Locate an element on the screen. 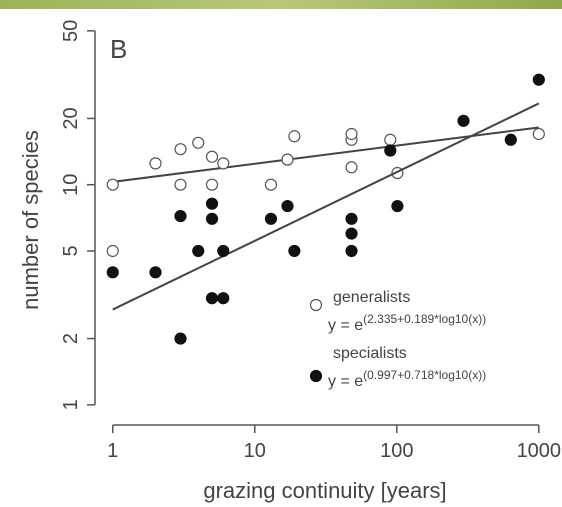 This screenshot has height=507, width=562. y-tick-label: 5 is located at coordinates (71, 250).